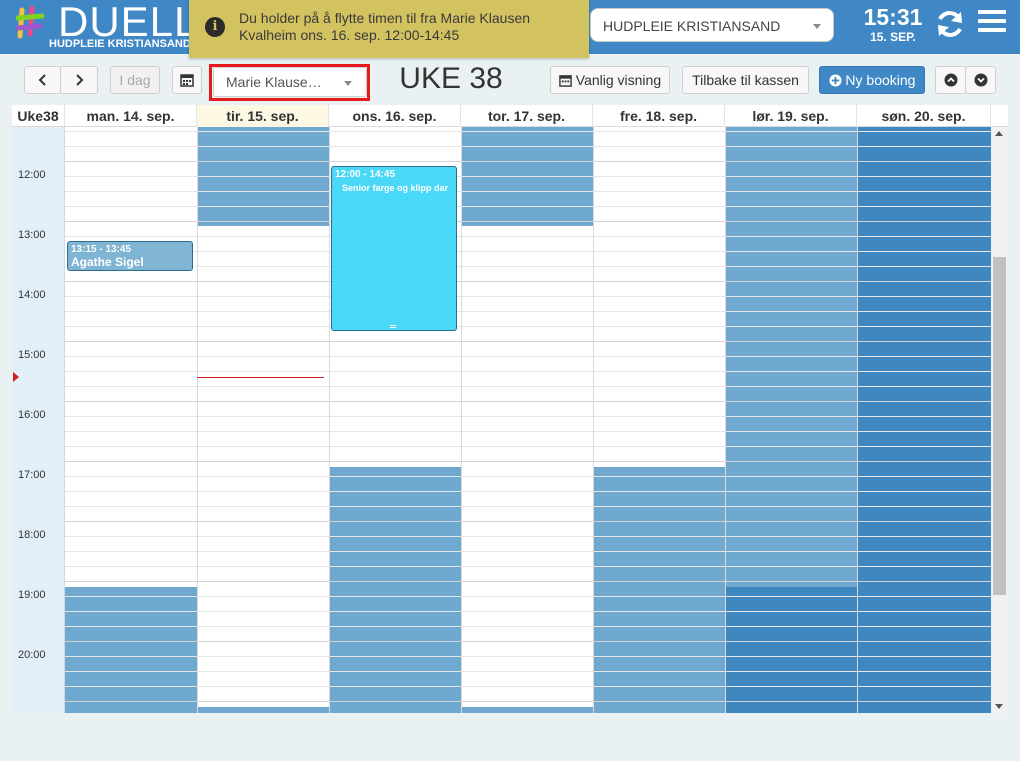  What do you see at coordinates (365, 174) in the screenshot?
I see `event-time: 12:00 - 14:45` at bounding box center [365, 174].